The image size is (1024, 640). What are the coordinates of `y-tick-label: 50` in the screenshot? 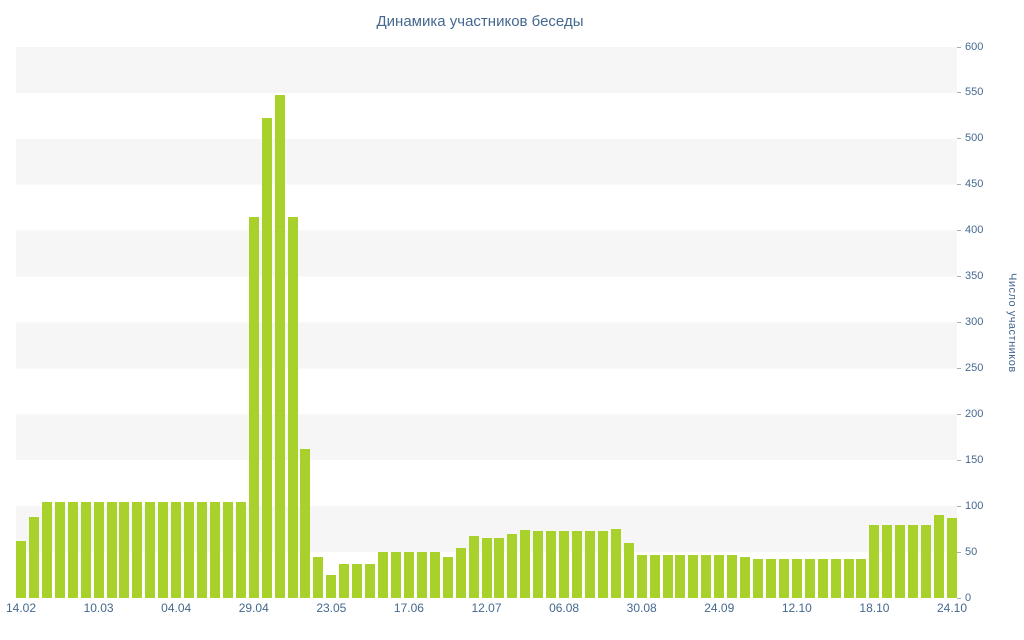 It's located at (971, 551).